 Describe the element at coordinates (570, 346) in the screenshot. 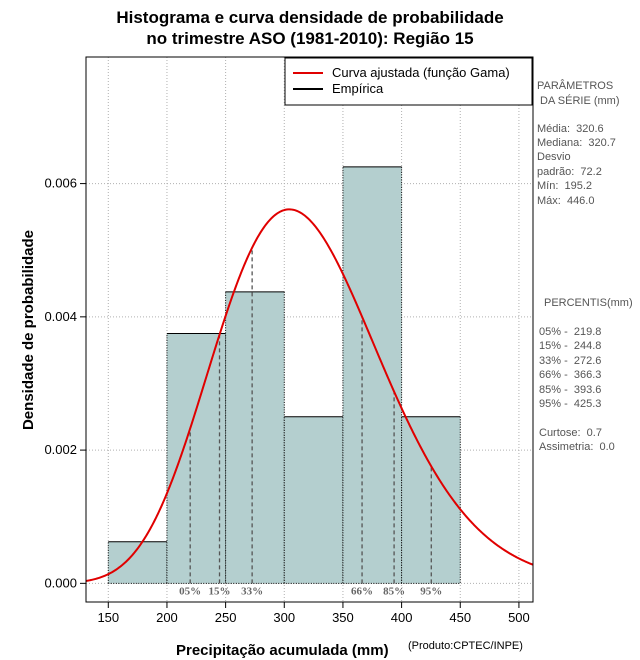

I see `percentile-15: 15% - 244.8` at that location.